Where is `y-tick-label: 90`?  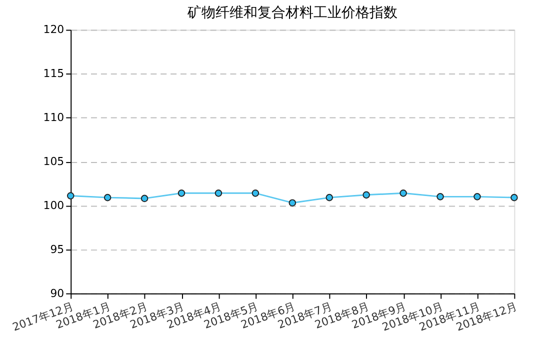 y-tick-label: 90 is located at coordinates (57, 293).